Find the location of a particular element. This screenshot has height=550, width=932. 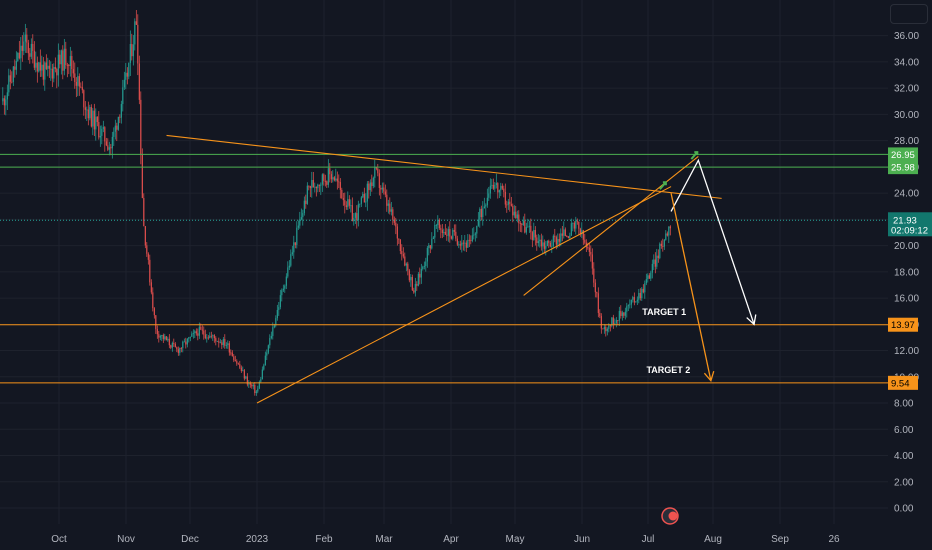

price-level-value: 26.95 is located at coordinates (903, 155).